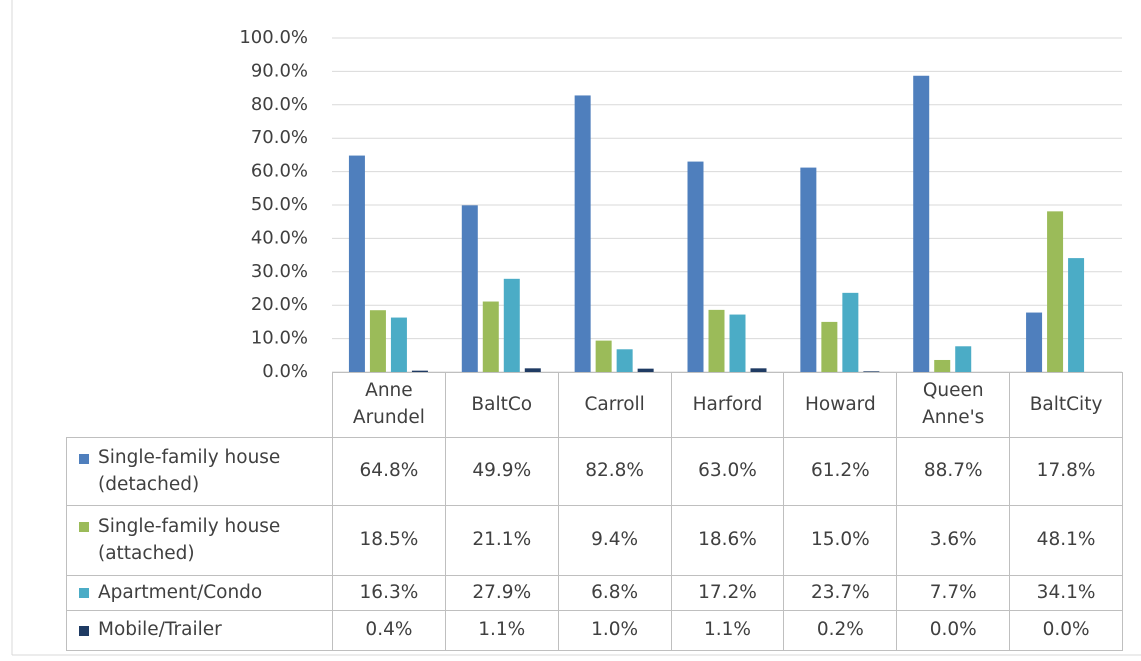  What do you see at coordinates (189, 470) in the screenshot?
I see `legend-label: Single-family house (detached)` at bounding box center [189, 470].